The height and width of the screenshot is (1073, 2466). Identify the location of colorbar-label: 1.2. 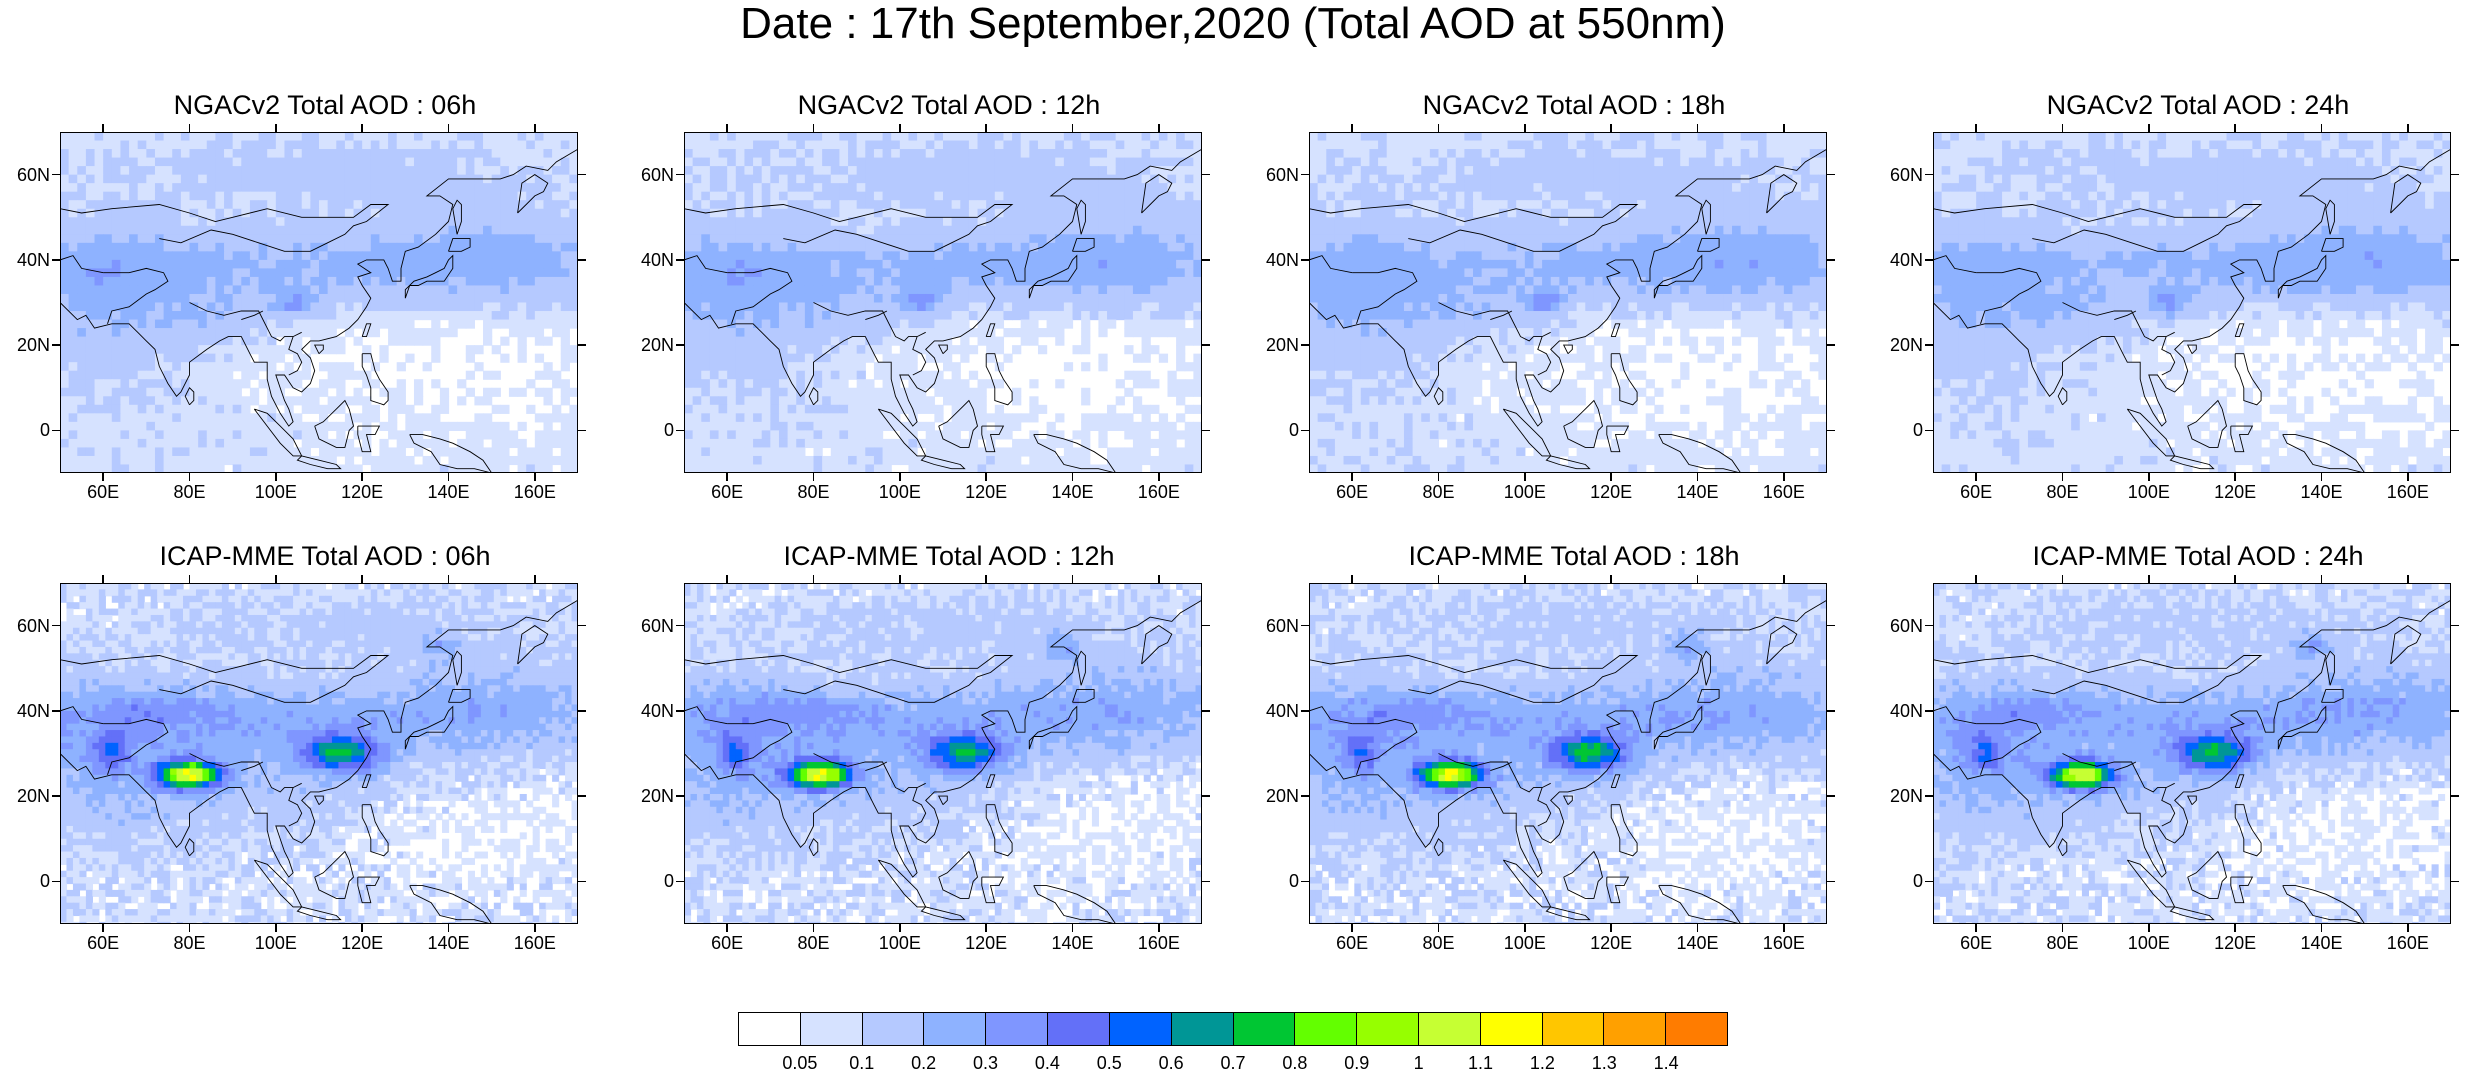
(1542, 1063).